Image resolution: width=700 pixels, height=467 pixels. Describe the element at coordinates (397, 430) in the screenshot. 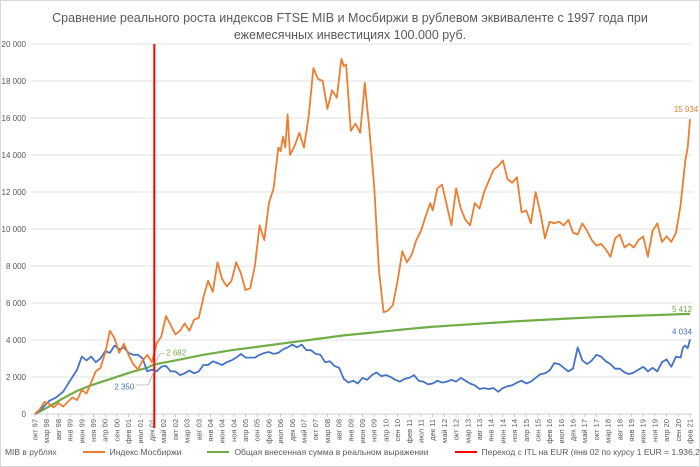

I see `x-tick-label: сен 10` at that location.